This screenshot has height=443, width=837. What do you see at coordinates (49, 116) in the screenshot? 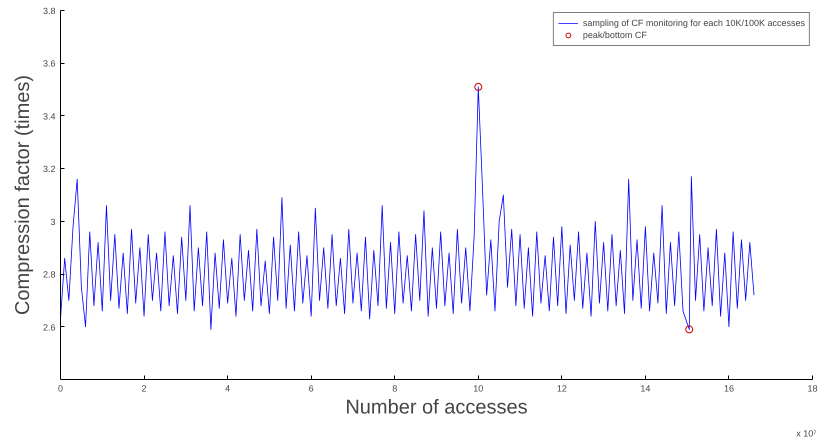
I see `y-tick-label: 3.4` at bounding box center [49, 116].